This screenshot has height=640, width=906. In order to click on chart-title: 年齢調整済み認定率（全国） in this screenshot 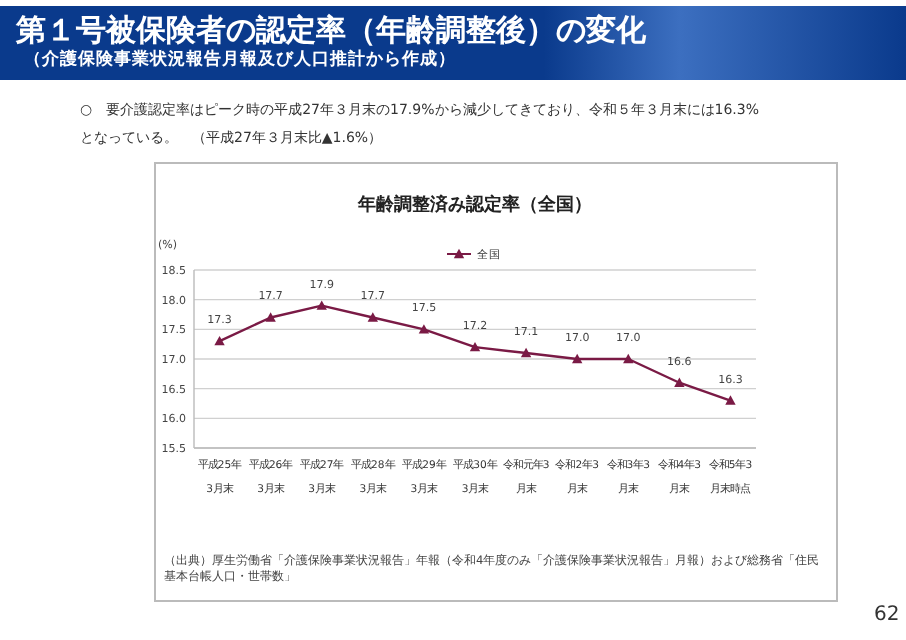, I will do `click(474, 205)`.